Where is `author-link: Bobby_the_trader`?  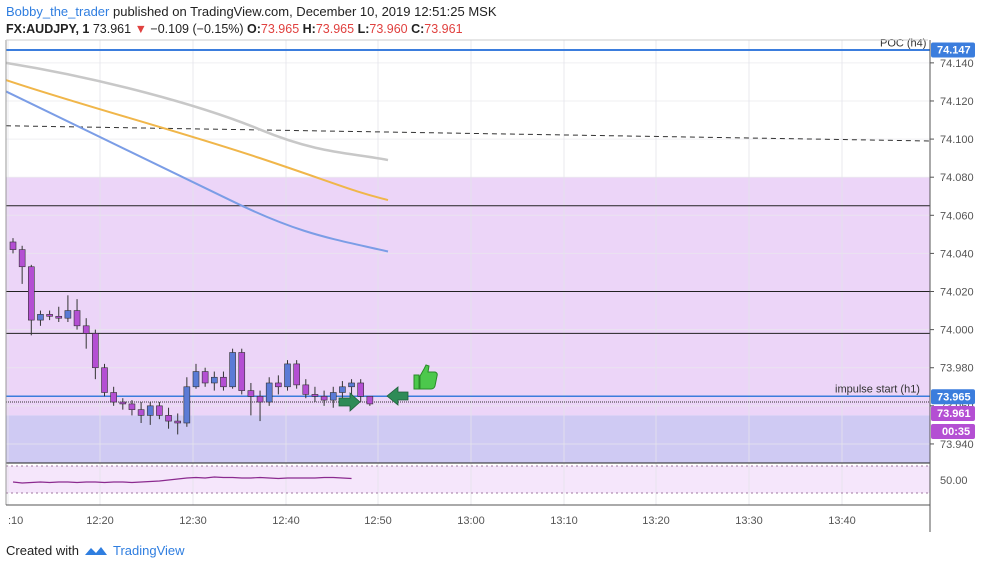
author-link: Bobby_the_trader is located at coordinates (58, 11).